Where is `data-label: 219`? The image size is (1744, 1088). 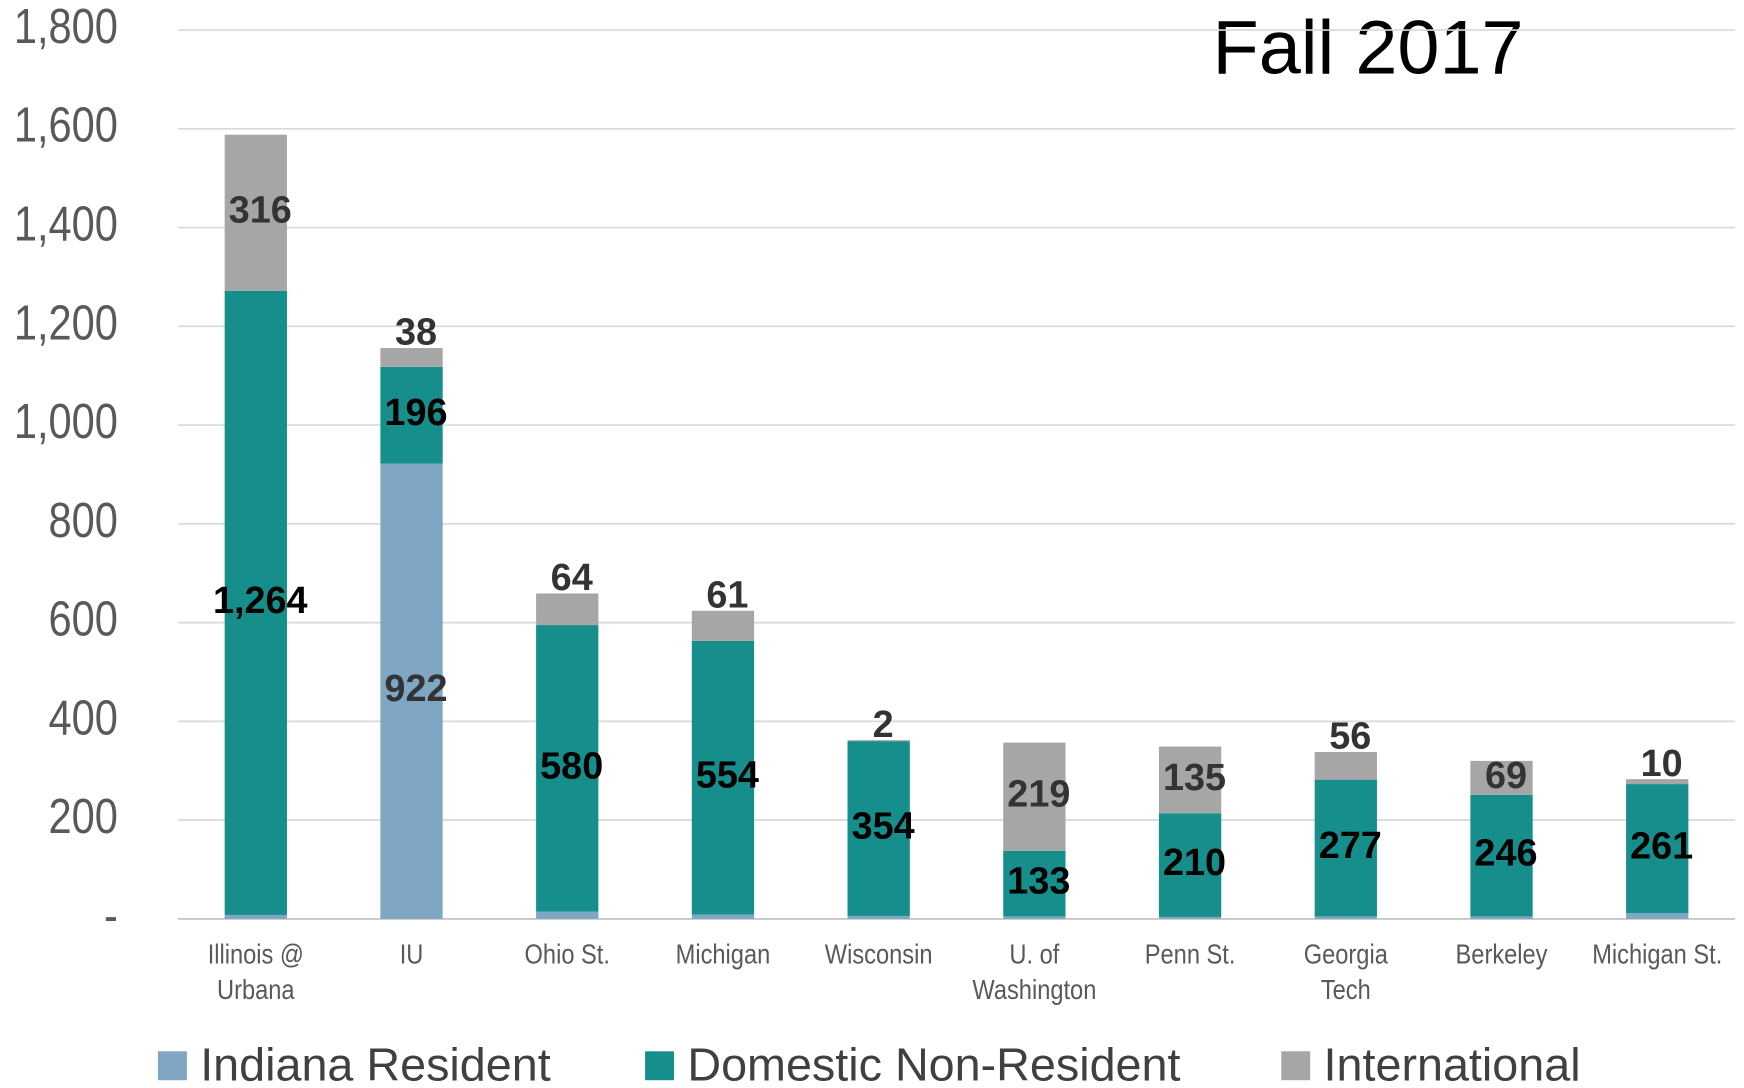
data-label: 219 is located at coordinates (1038, 795).